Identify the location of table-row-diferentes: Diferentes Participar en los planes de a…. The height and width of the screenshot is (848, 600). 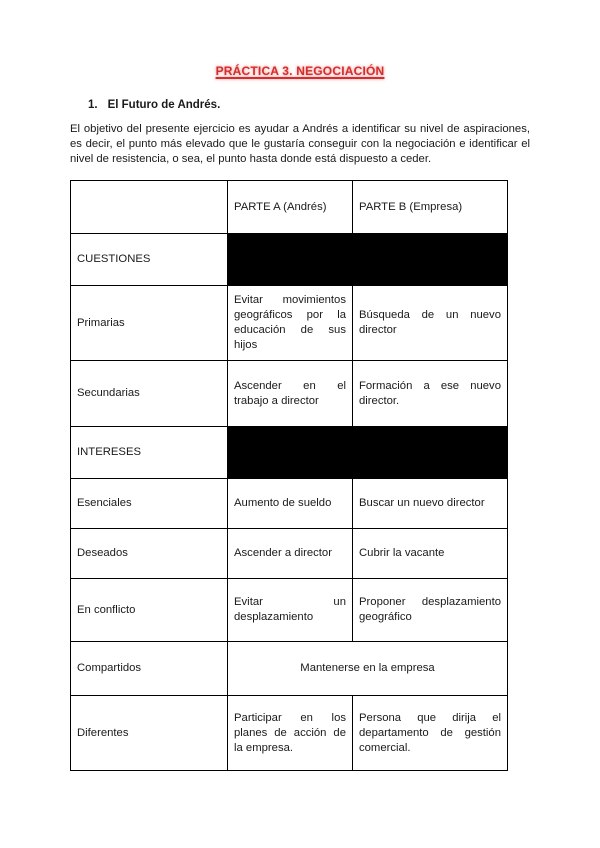
(289, 733).